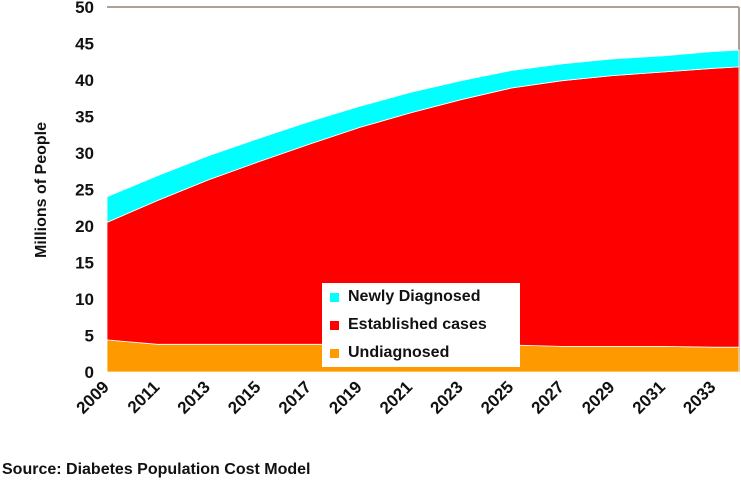 The image size is (741, 484). Describe the element at coordinates (84, 263) in the screenshot. I see `y-tick-label: 15` at that location.